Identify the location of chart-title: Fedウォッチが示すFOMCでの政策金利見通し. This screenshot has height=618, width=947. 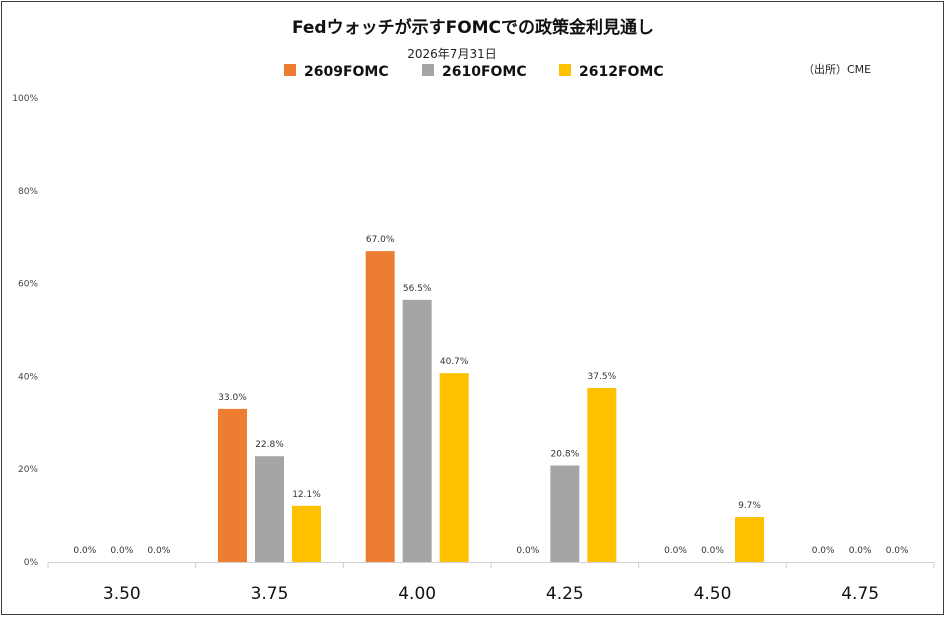
(473, 27).